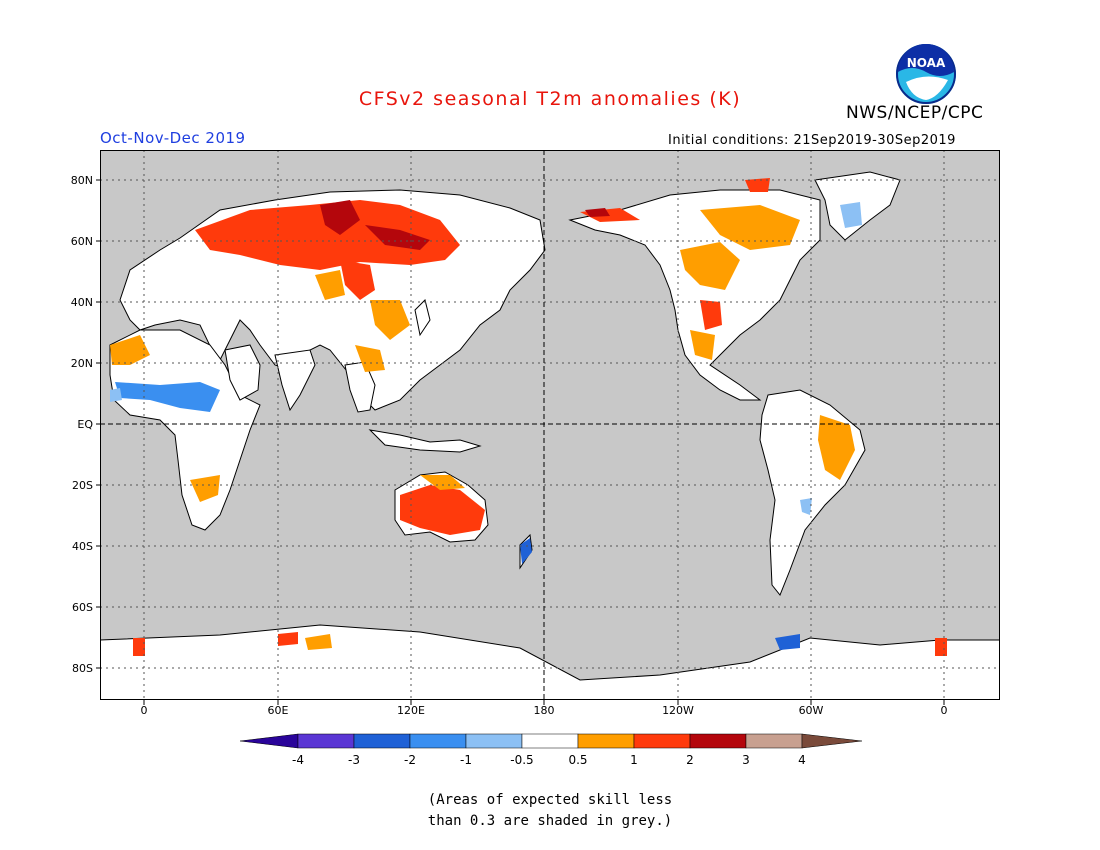 This screenshot has height=850, width=1100. I want to click on lat-label-EQ: EQ, so click(85, 424).